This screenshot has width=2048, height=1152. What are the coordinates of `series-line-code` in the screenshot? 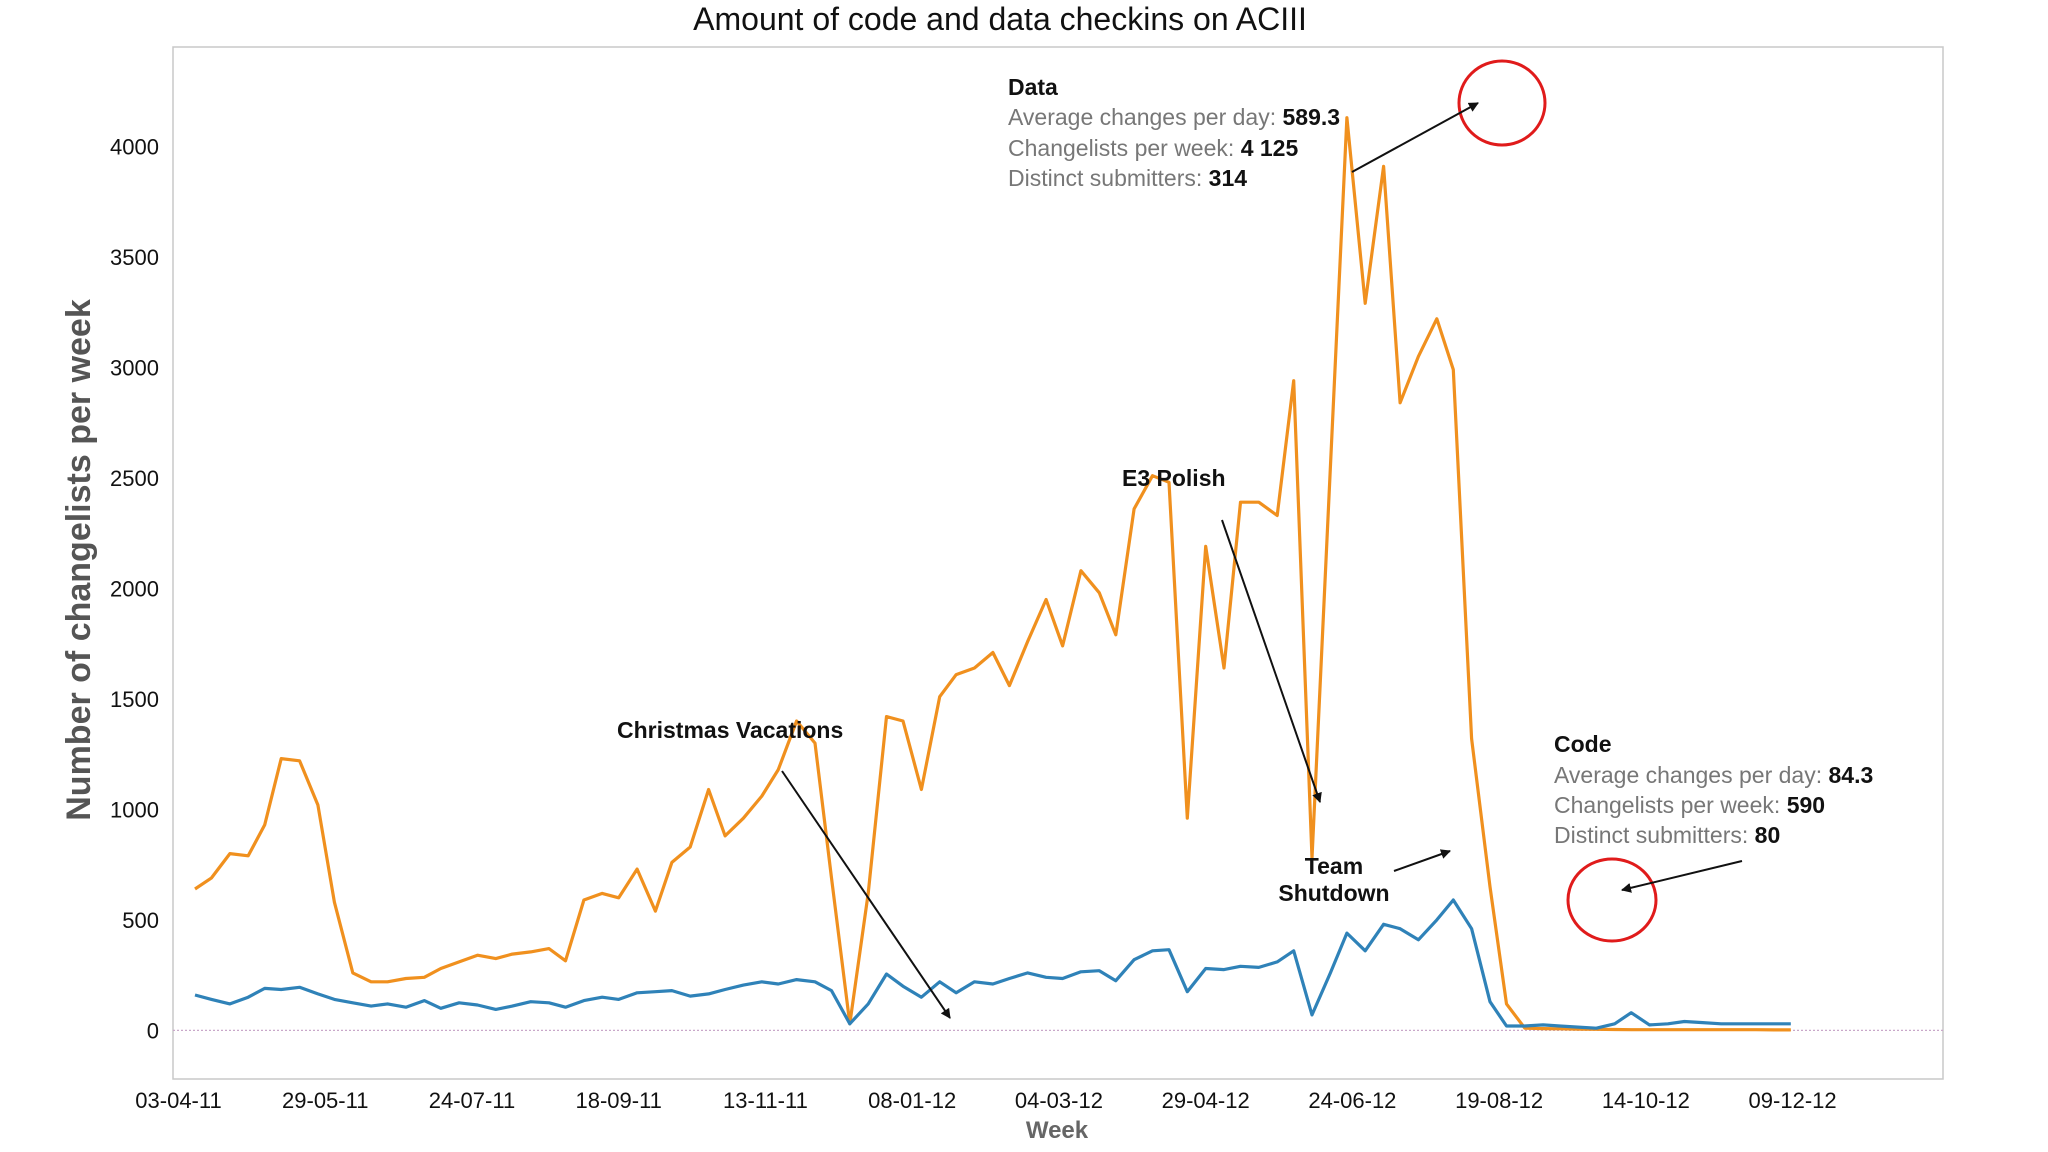 It's located at (992, 964).